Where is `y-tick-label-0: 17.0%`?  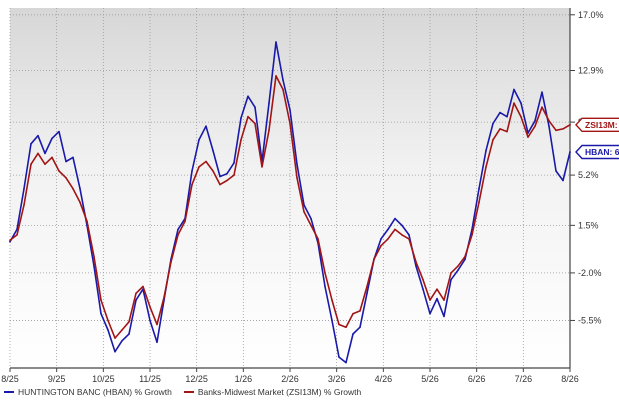 y-tick-label-0: 17.0% is located at coordinates (591, 15).